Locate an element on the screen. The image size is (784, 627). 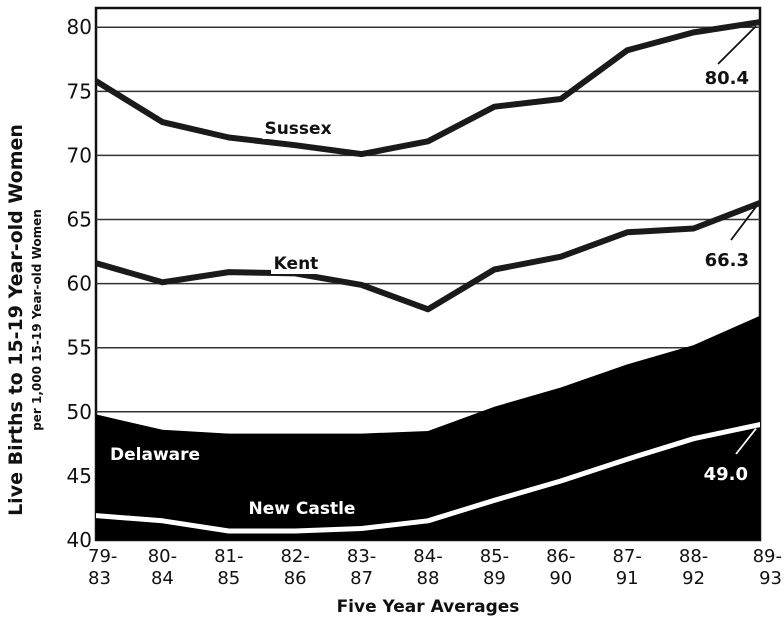
x-tick-label-6-top: 85- is located at coordinates (494, 556).